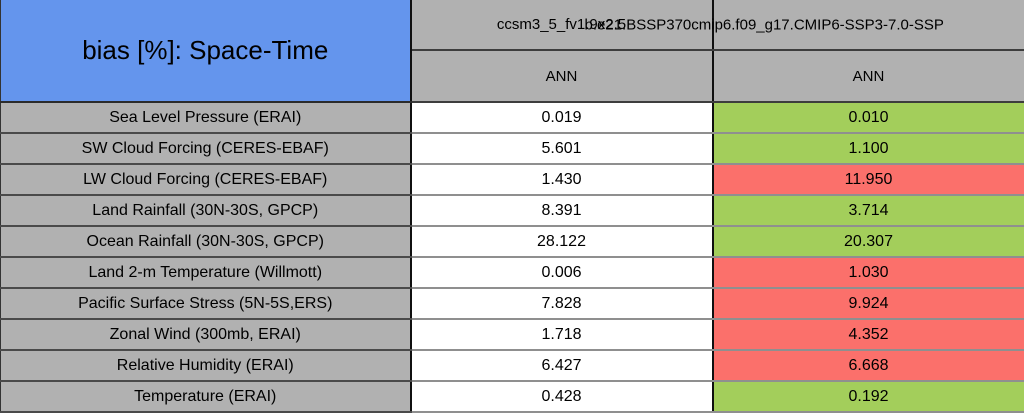 Image resolution: width=1024 pixels, height=413 pixels. What do you see at coordinates (206, 303) in the screenshot?
I see `metric-label: Pacific Surface Stress (5N-5S,ERS)` at bounding box center [206, 303].